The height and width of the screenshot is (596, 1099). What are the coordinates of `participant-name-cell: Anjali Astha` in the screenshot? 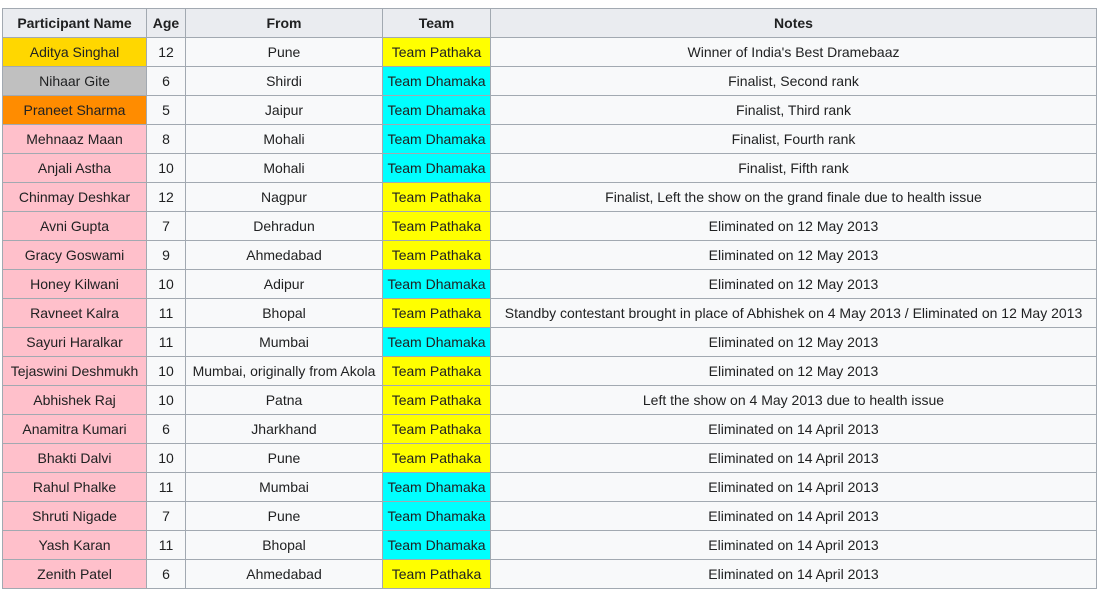 It's located at (74, 168).